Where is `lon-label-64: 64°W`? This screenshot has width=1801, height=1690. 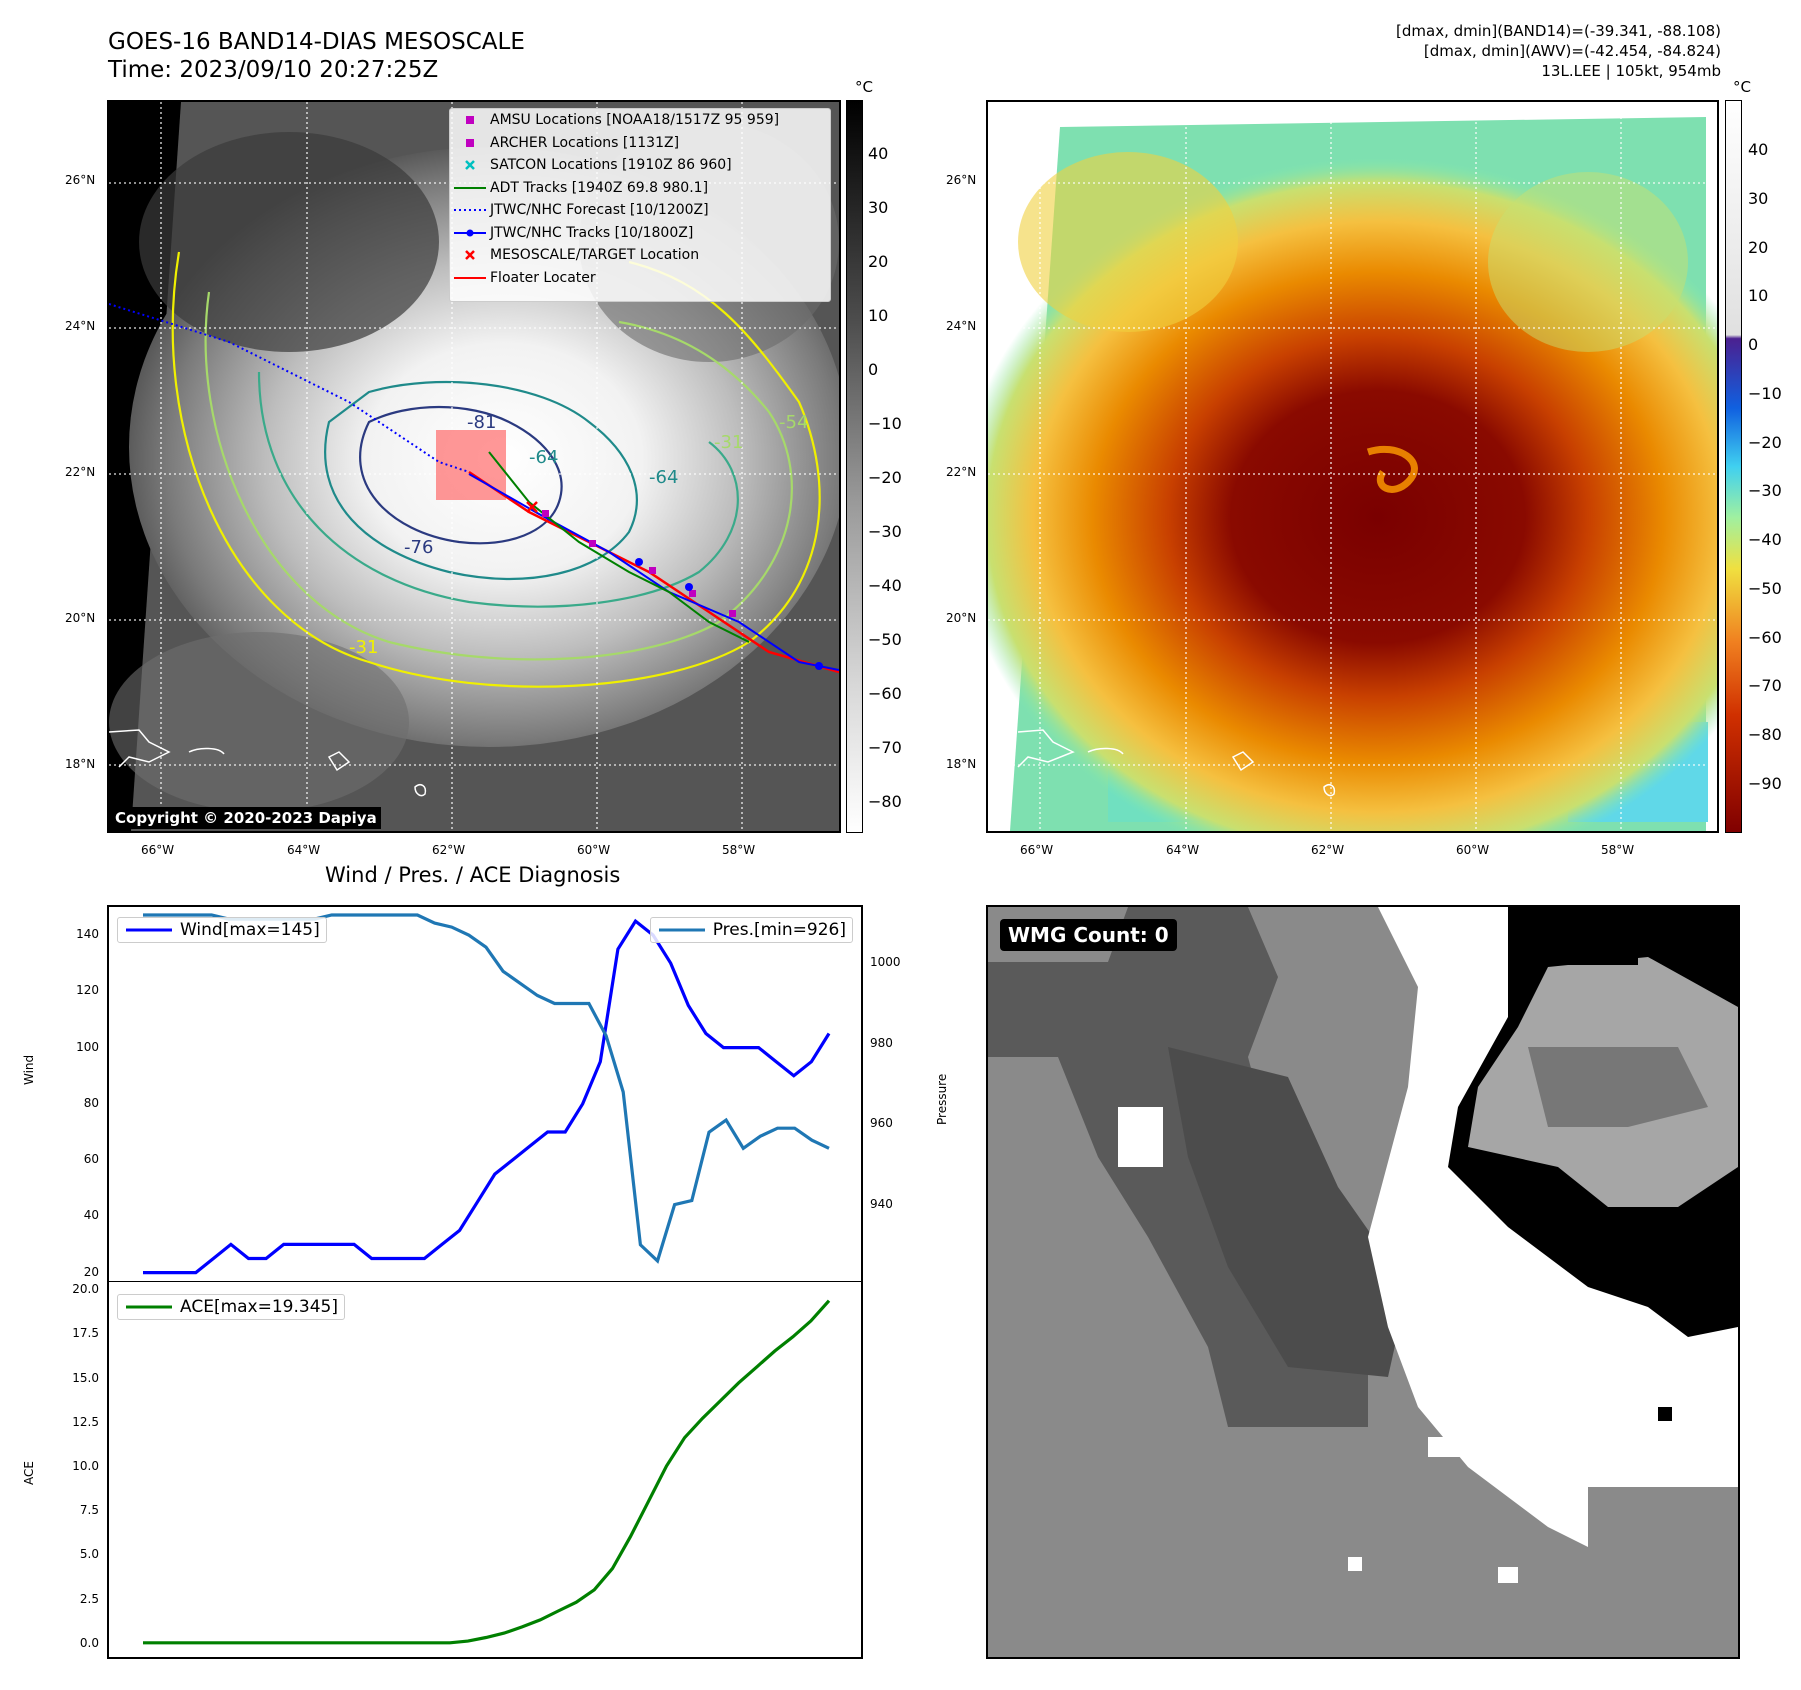 lon-label-64: 64°W is located at coordinates (304, 850).